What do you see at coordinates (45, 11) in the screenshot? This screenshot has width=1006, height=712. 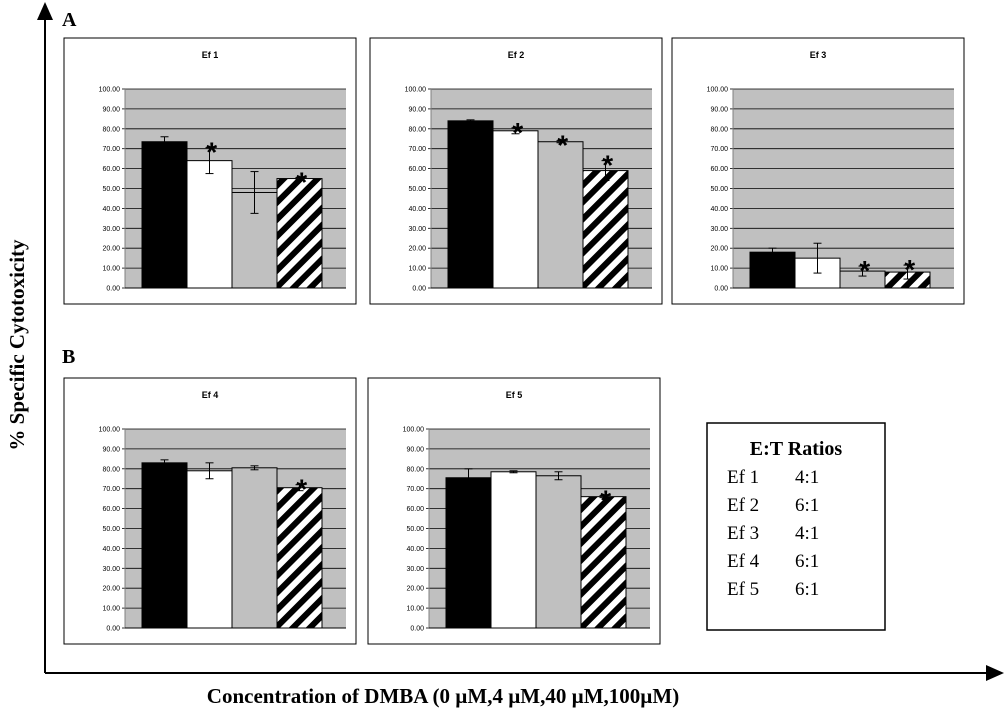 I see `main-y-axis-arrowhead` at bounding box center [45, 11].